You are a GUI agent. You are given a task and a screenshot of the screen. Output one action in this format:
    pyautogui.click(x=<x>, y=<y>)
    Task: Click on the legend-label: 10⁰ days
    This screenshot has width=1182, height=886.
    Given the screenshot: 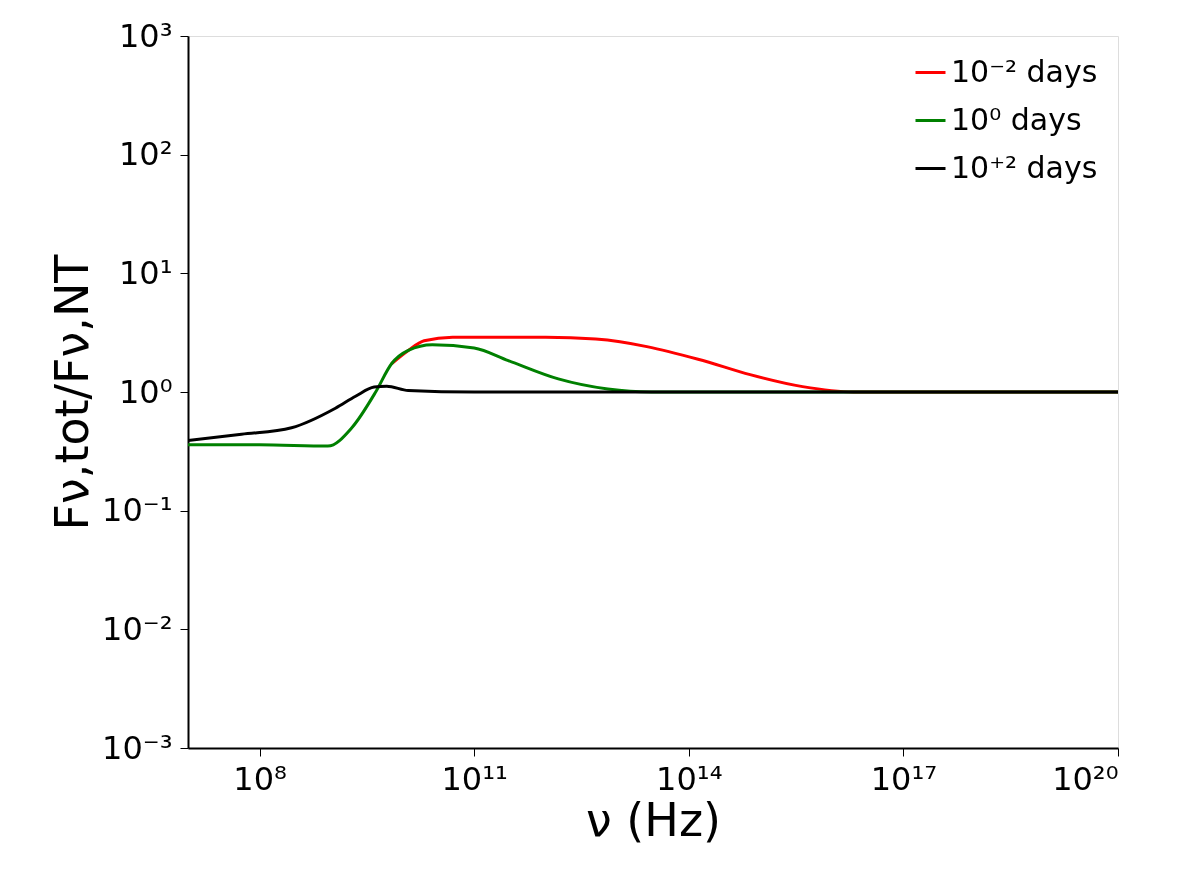 What is the action you would take?
    pyautogui.click(x=1016, y=119)
    